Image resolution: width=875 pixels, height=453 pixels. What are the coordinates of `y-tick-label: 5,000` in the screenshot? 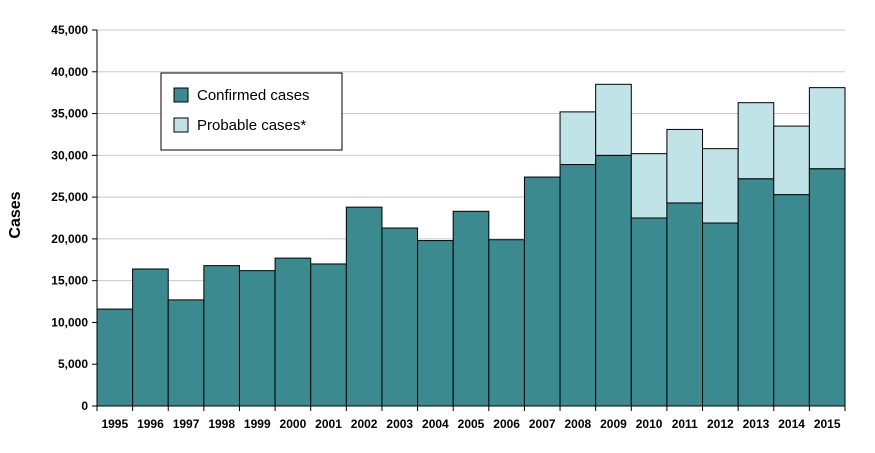 It's located at (73, 364).